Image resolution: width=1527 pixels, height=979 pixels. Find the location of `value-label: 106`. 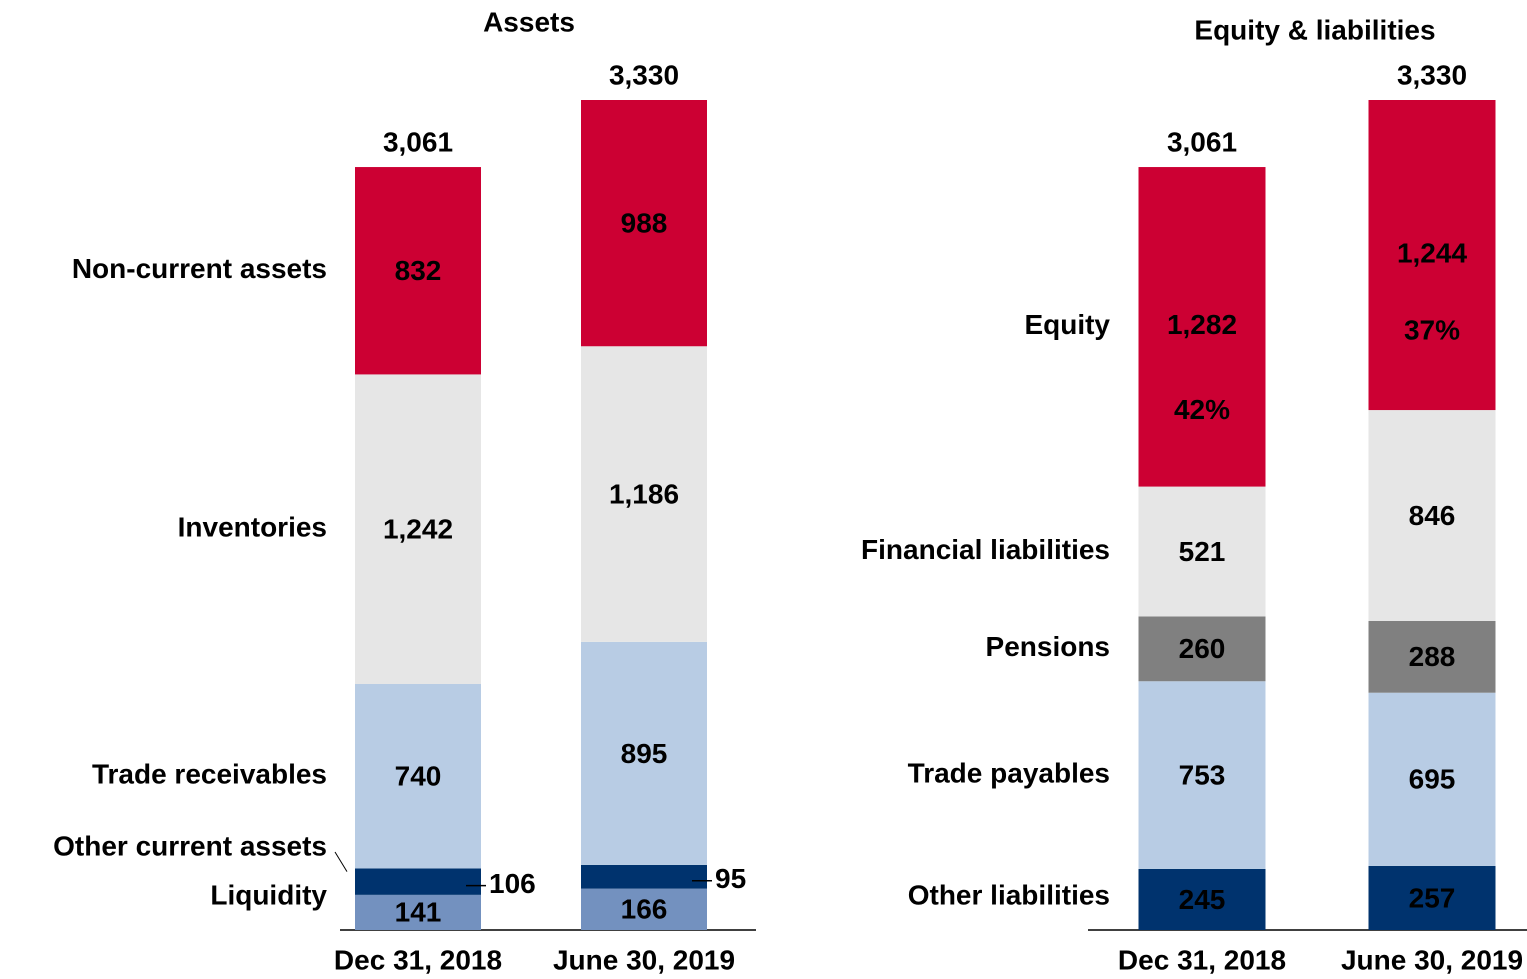

value-label: 106 is located at coordinates (512, 883).